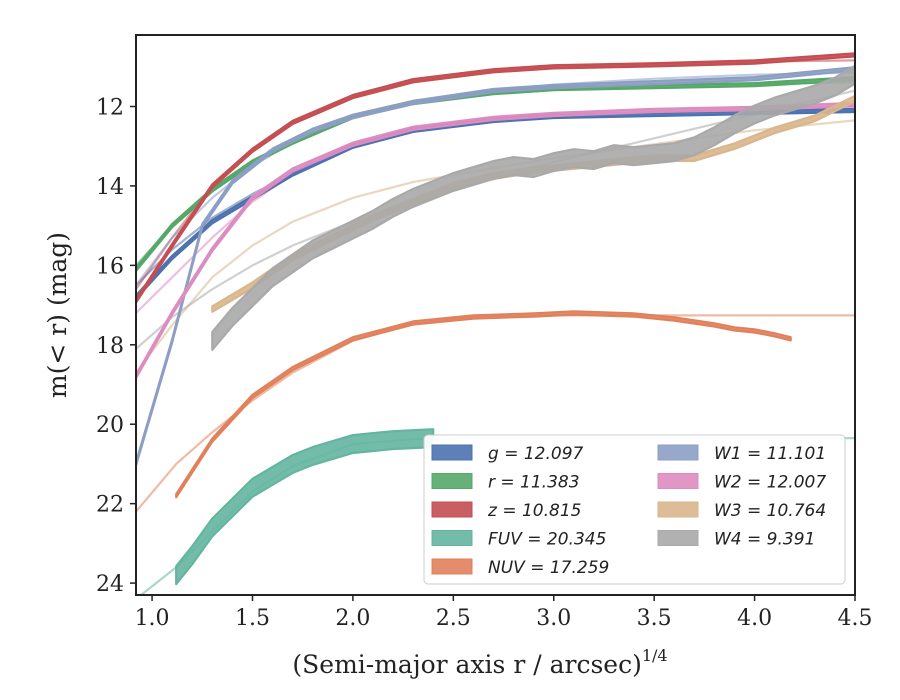 The height and width of the screenshot is (700, 900). What do you see at coordinates (534, 511) in the screenshot?
I see `legend-label-z: z = 10.815` at bounding box center [534, 511].